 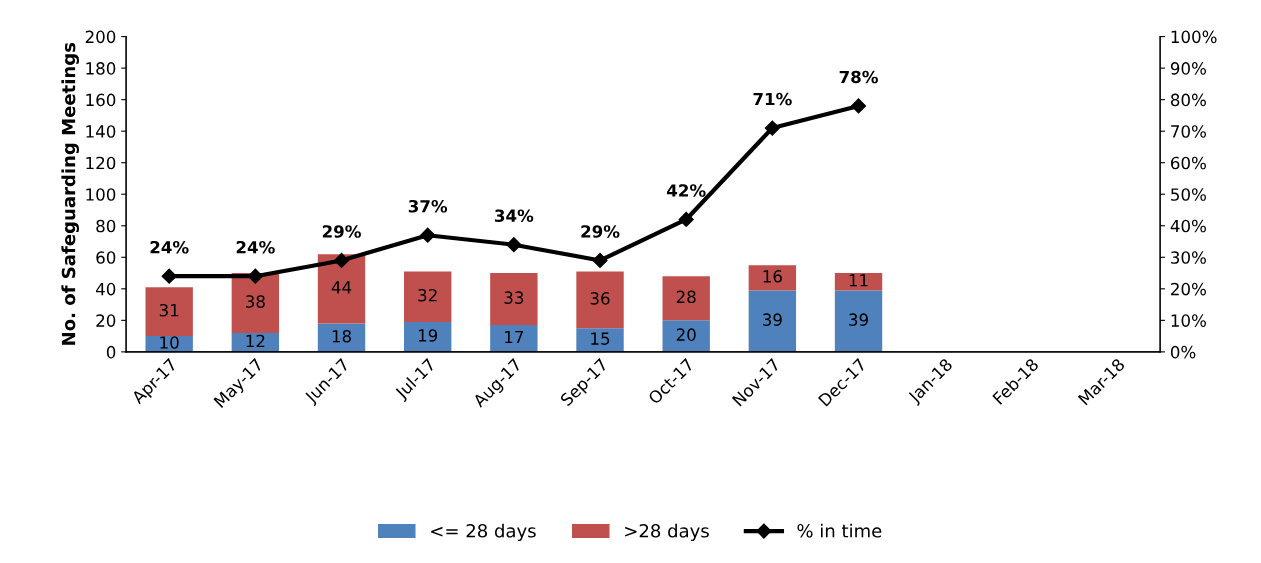 What do you see at coordinates (169, 342) in the screenshot?
I see `data-label: 10` at bounding box center [169, 342].